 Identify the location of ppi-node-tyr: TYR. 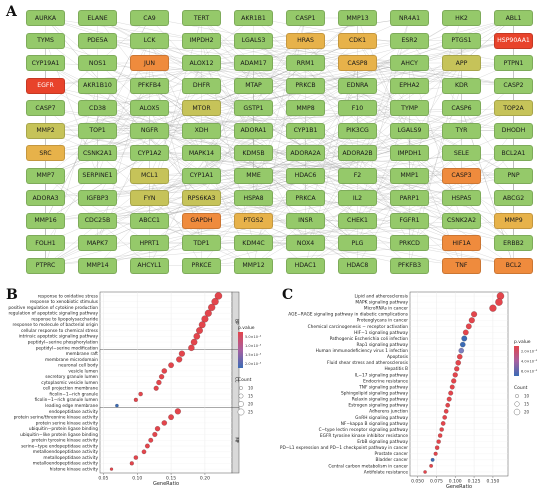
(461, 130).